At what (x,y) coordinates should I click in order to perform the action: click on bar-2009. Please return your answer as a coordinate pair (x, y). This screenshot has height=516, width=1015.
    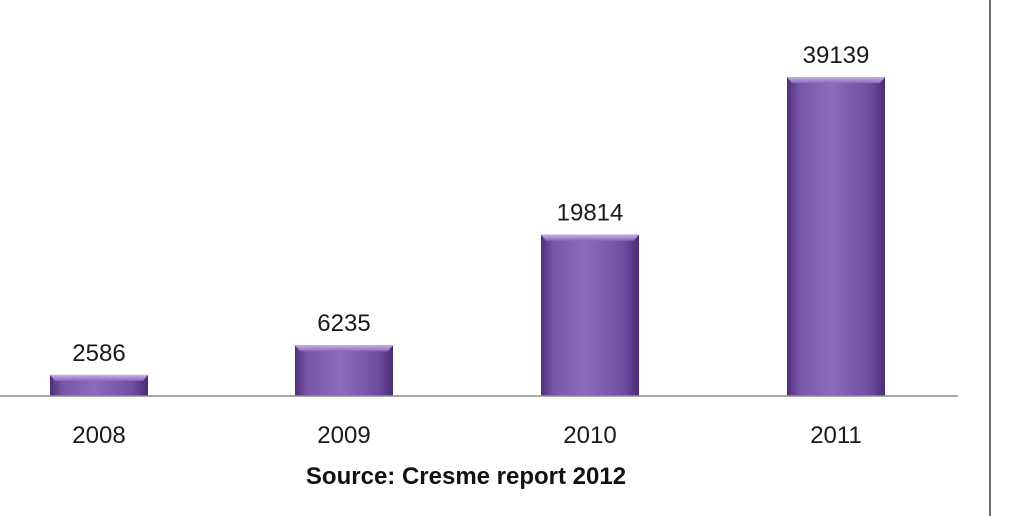
    Looking at the image, I should click on (344, 370).